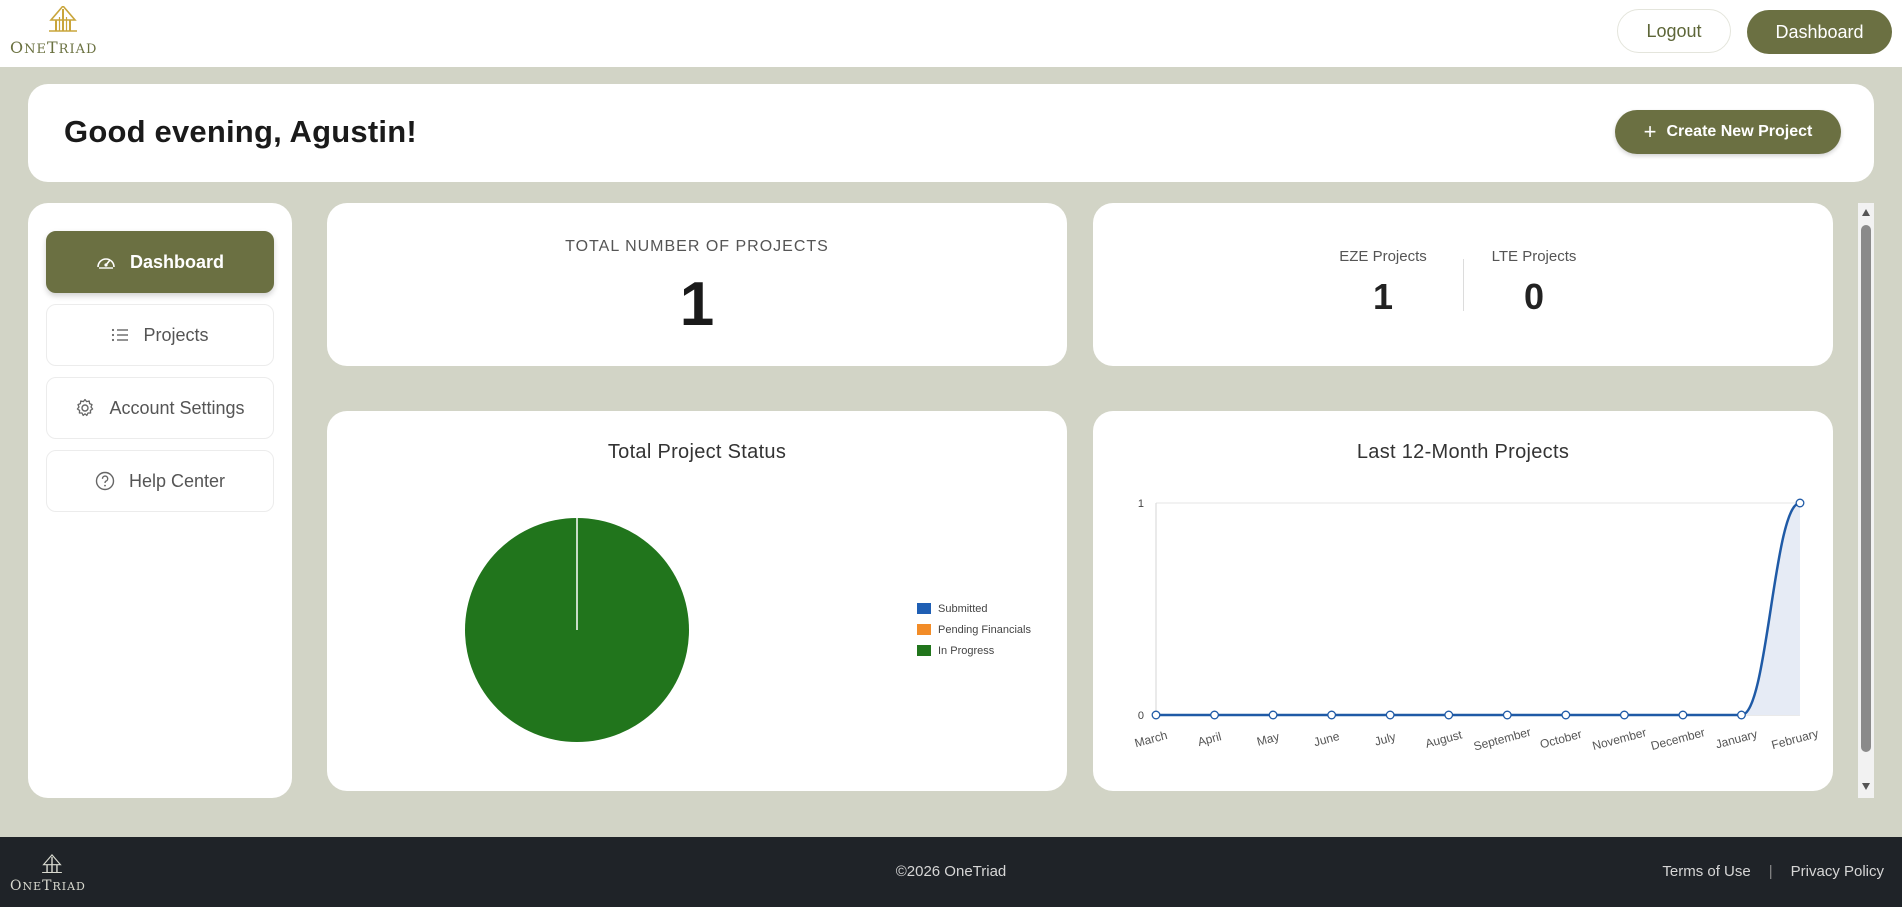  I want to click on brand-name: ONETRIAD, so click(54, 47).